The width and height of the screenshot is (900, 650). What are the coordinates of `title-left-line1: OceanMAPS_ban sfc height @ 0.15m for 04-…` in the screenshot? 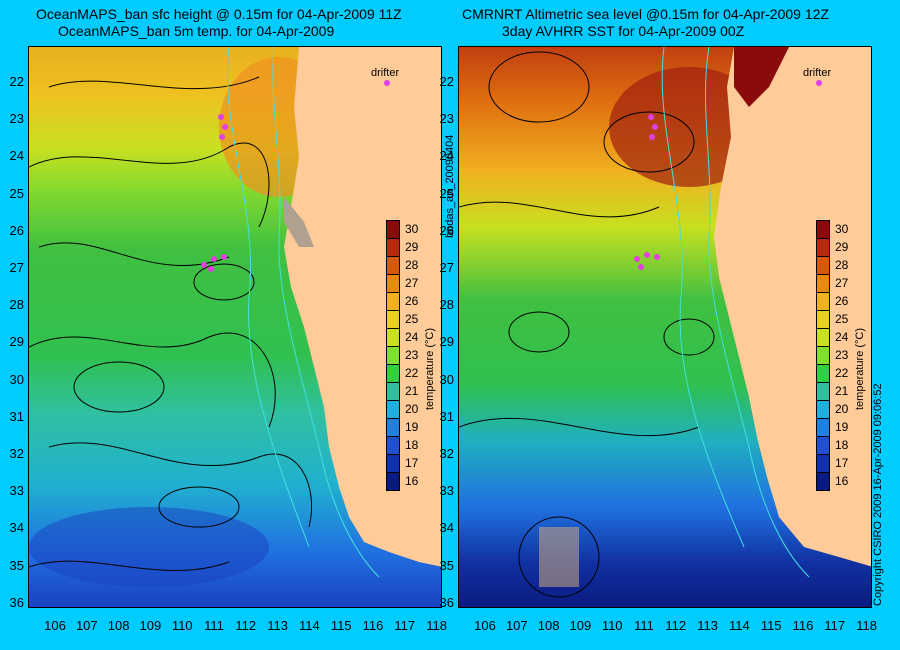 It's located at (219, 14).